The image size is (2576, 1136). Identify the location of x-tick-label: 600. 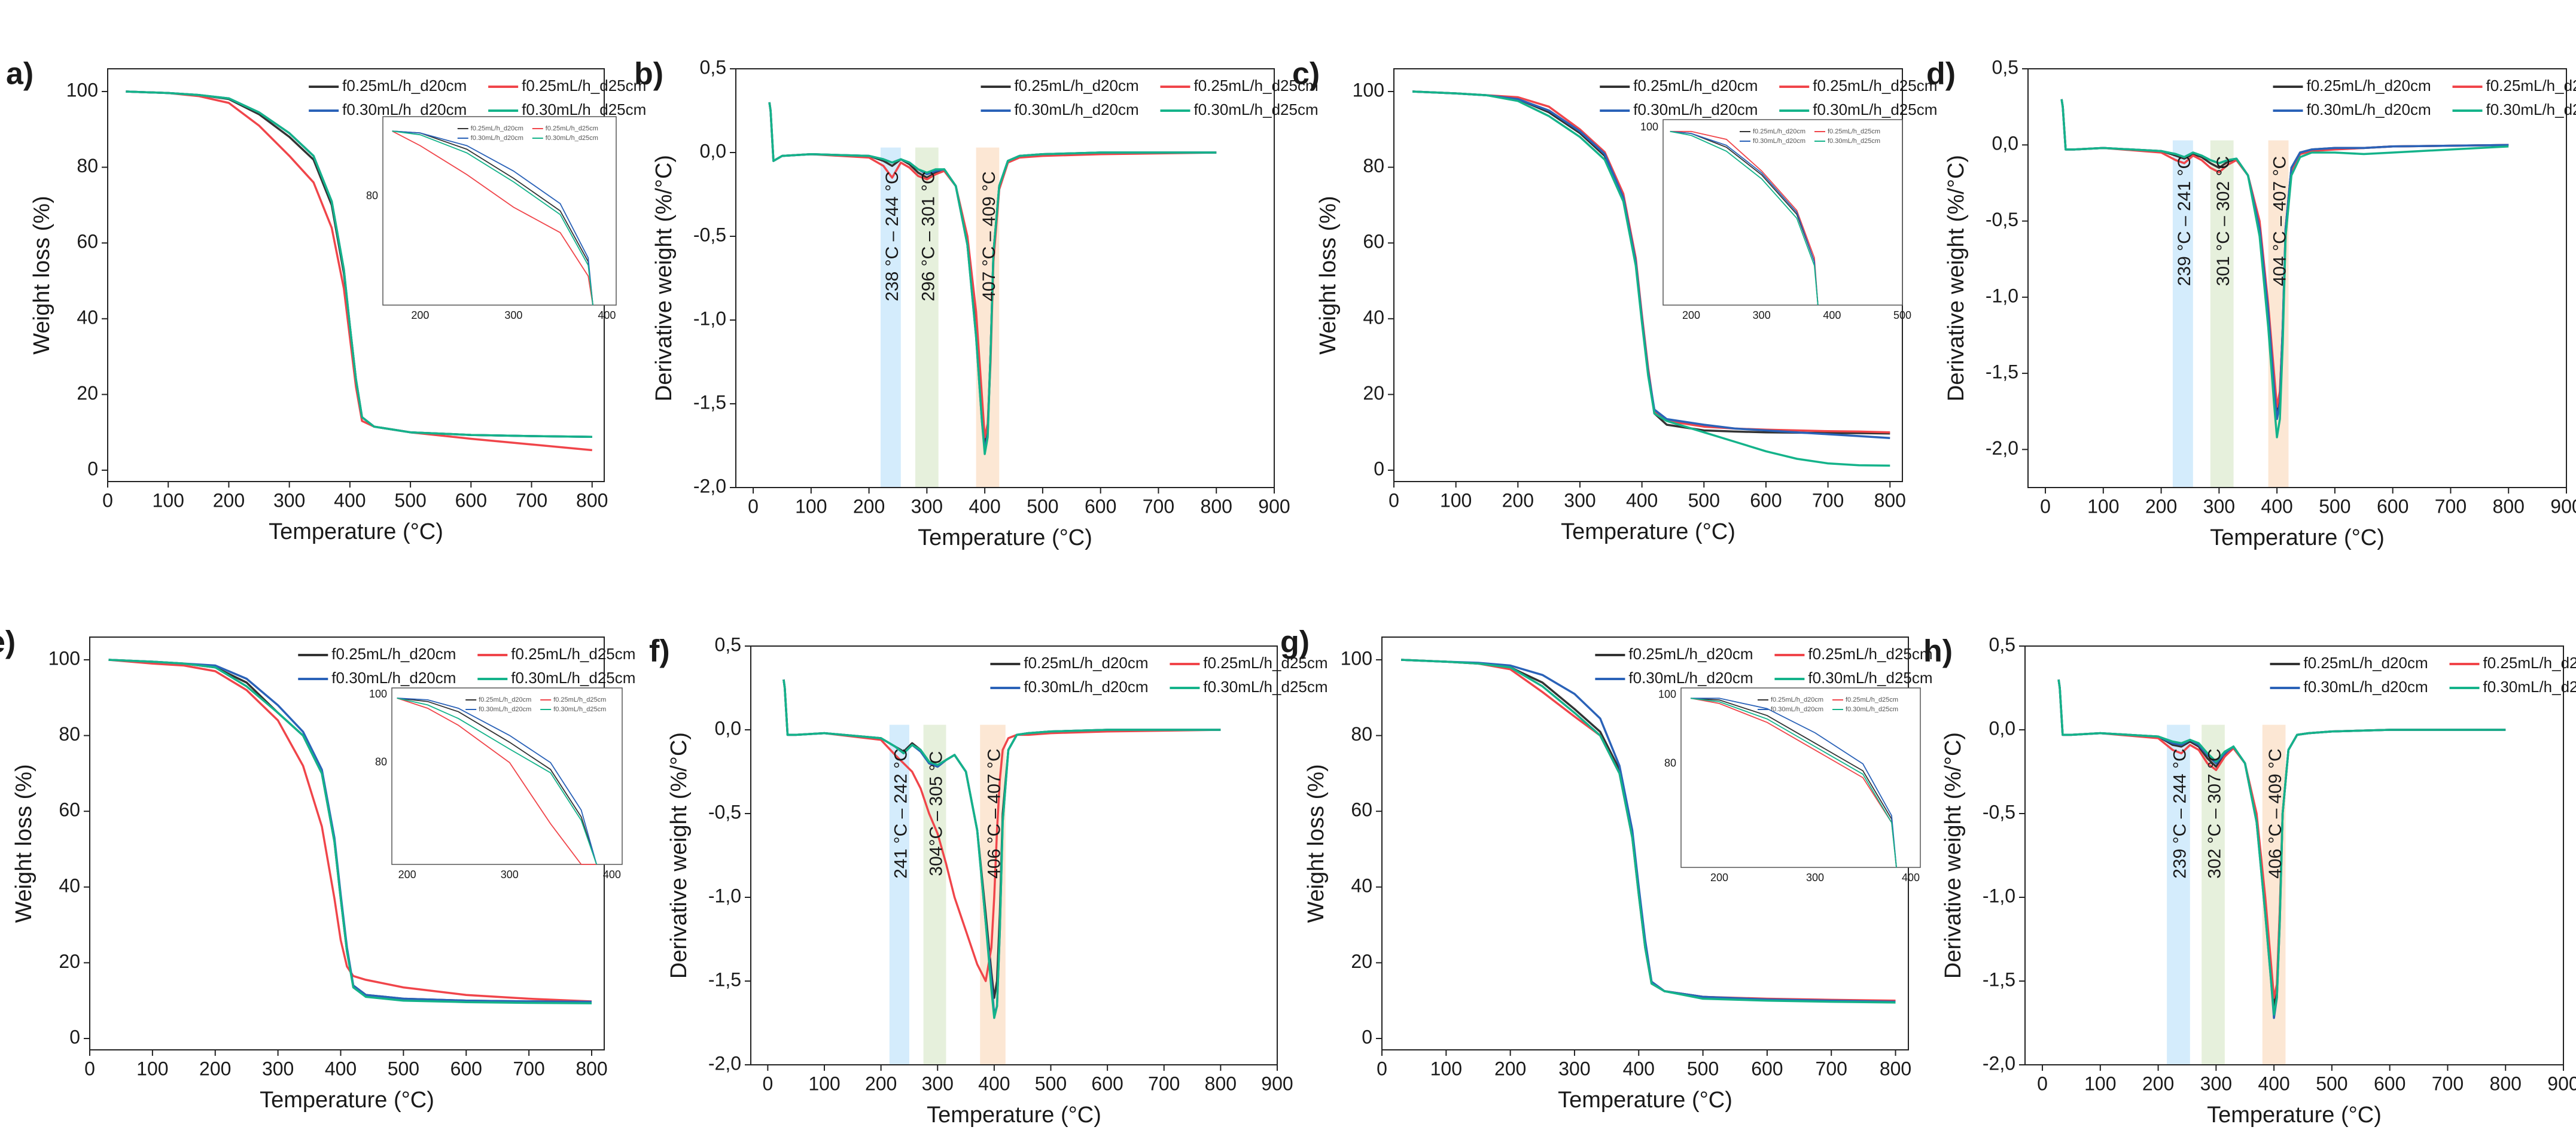
(1100, 506).